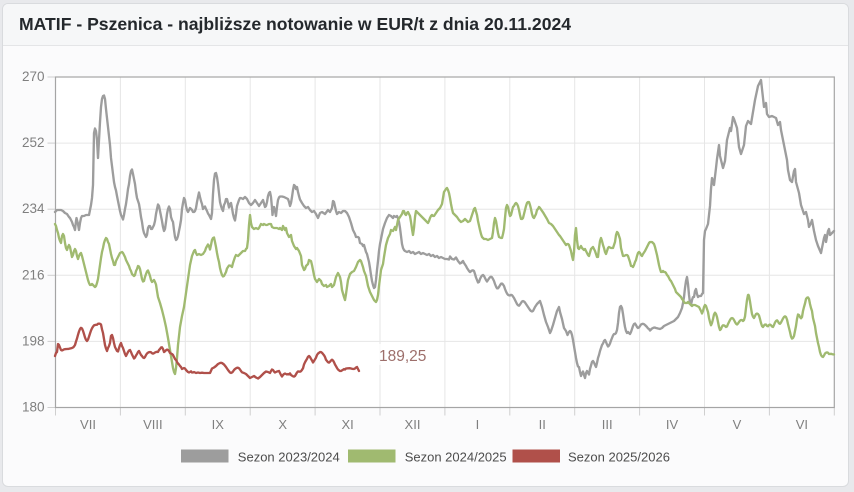 This screenshot has height=492, width=854. I want to click on svg-text: I, so click(478, 424).